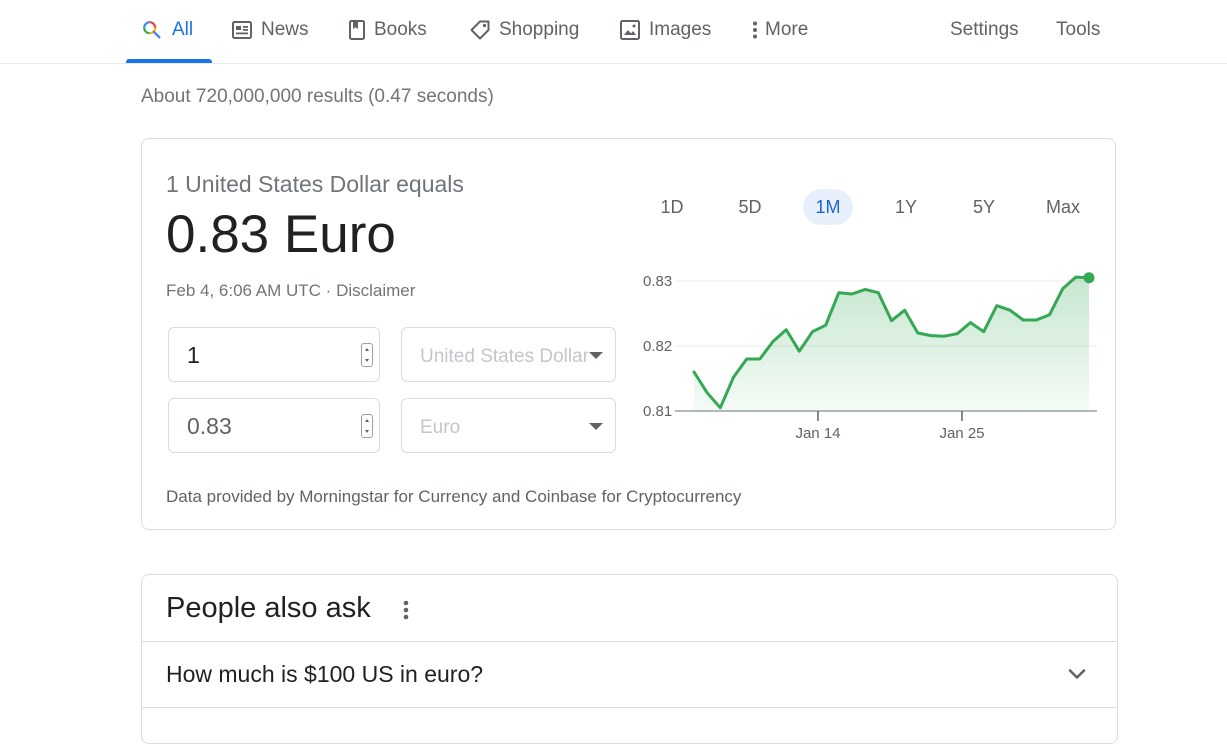  Describe the element at coordinates (750, 206) in the screenshot. I see `range-5d: 5D` at that location.